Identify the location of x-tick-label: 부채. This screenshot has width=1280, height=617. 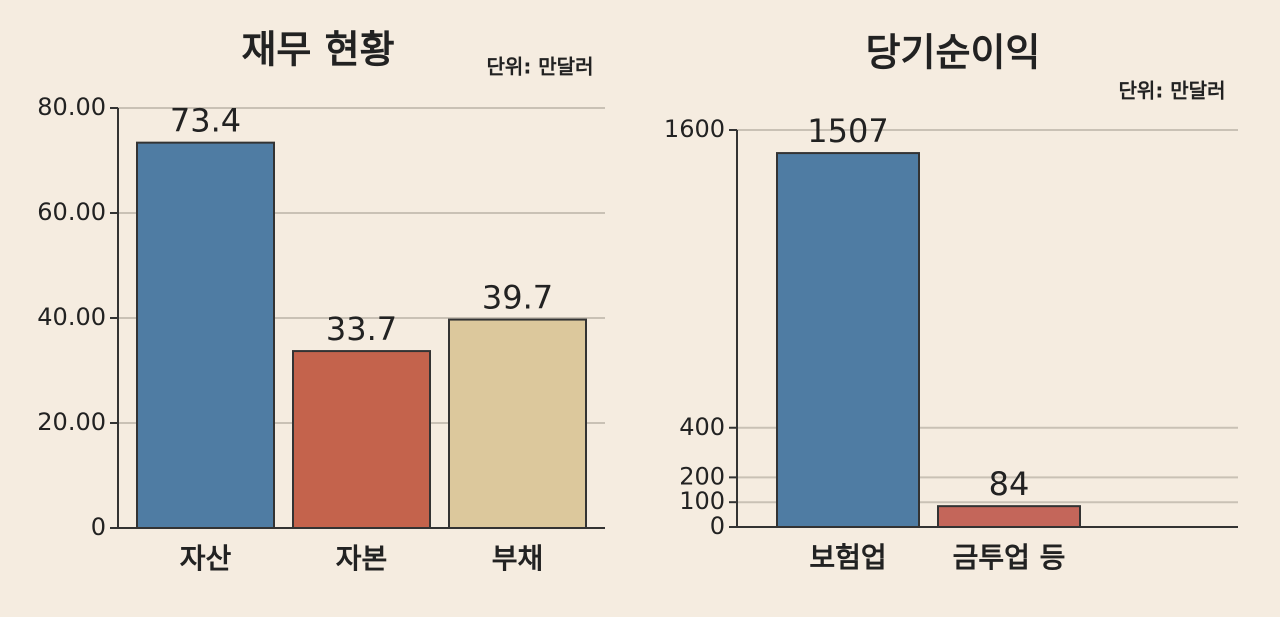
(518, 558).